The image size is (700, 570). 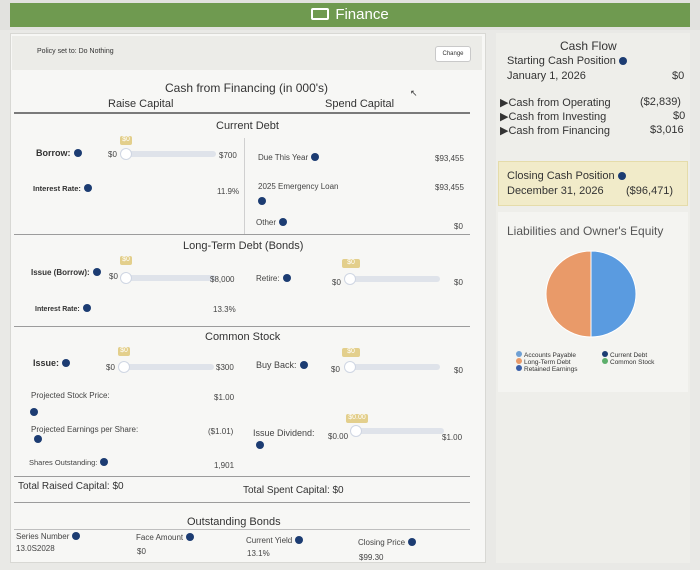 I want to click on buyback-slider-tag: $0, so click(x=351, y=352).